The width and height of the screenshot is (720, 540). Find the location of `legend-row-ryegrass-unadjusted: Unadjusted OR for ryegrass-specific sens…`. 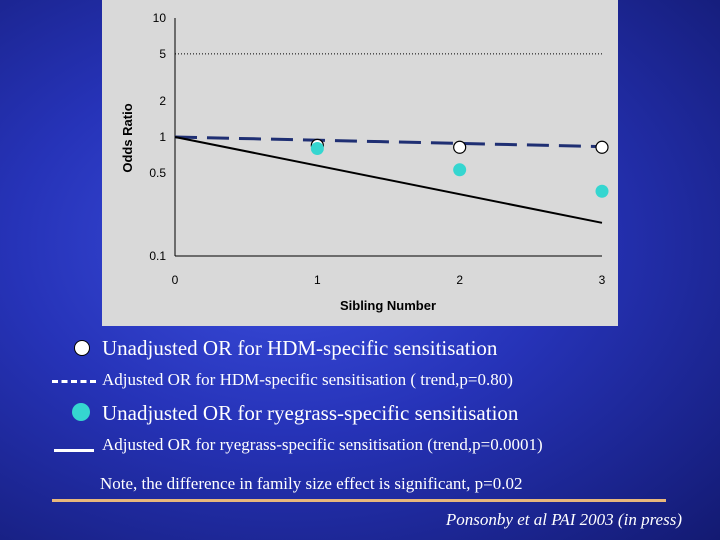

legend-row-ryegrass-unadjusted: Unadjusted OR for ryegrass-specific sens… is located at coordinates (360, 413).